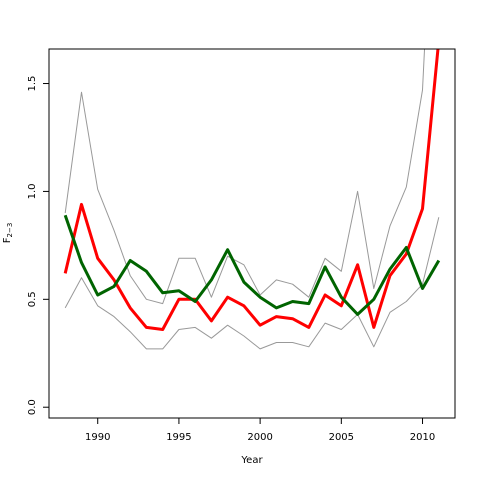 The image size is (480, 480). I want to click on y-axis-label-subscript: 2−3, so click(10, 230).